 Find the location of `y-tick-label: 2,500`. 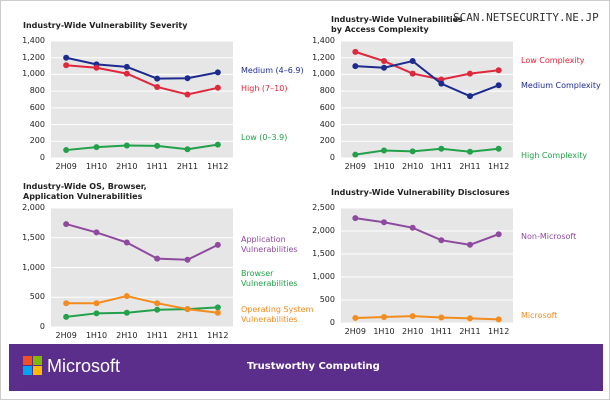

y-tick-label: 2,500 is located at coordinates (323, 207).